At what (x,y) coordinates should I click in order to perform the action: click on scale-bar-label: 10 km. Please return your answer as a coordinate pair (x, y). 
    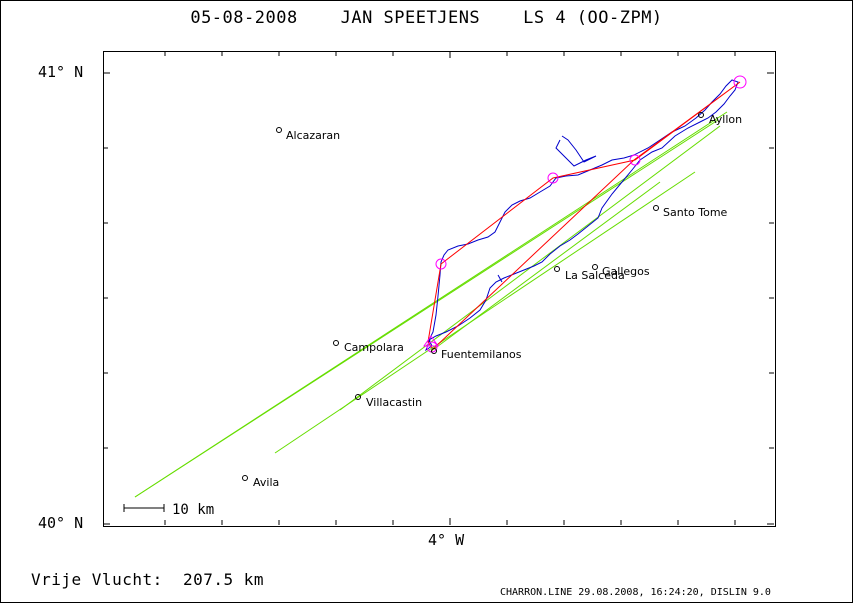
    Looking at the image, I should click on (193, 510).